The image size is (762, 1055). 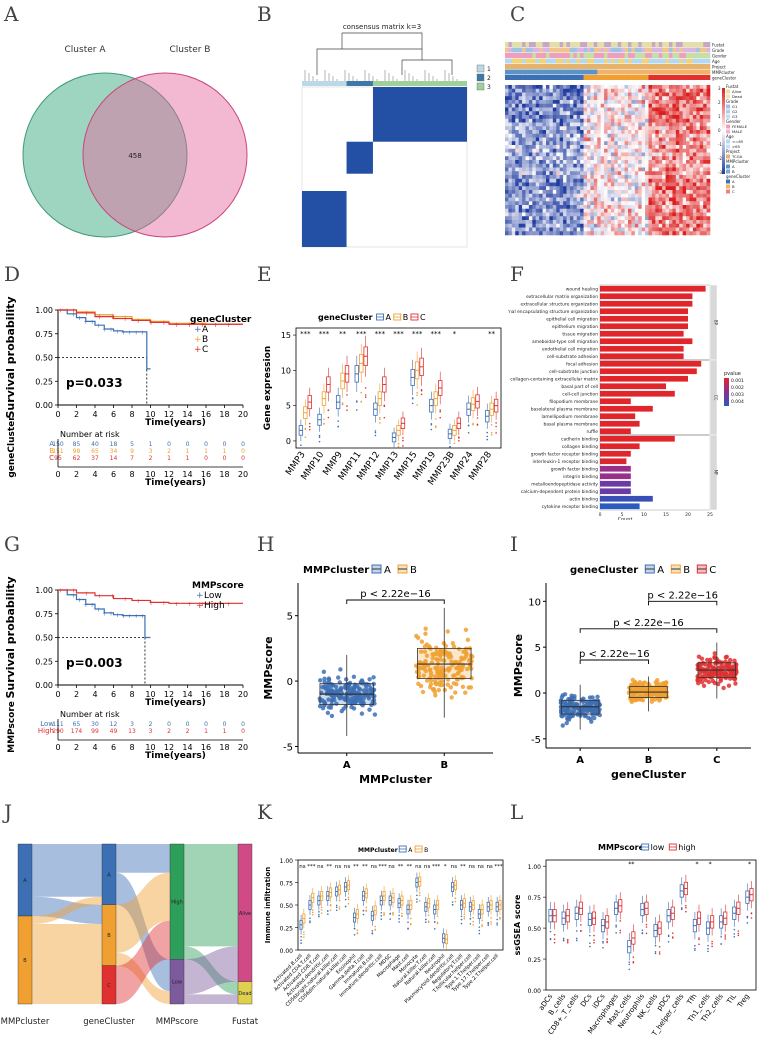 I want to click on km-xtick-label: 0, so click(x=57, y=694).